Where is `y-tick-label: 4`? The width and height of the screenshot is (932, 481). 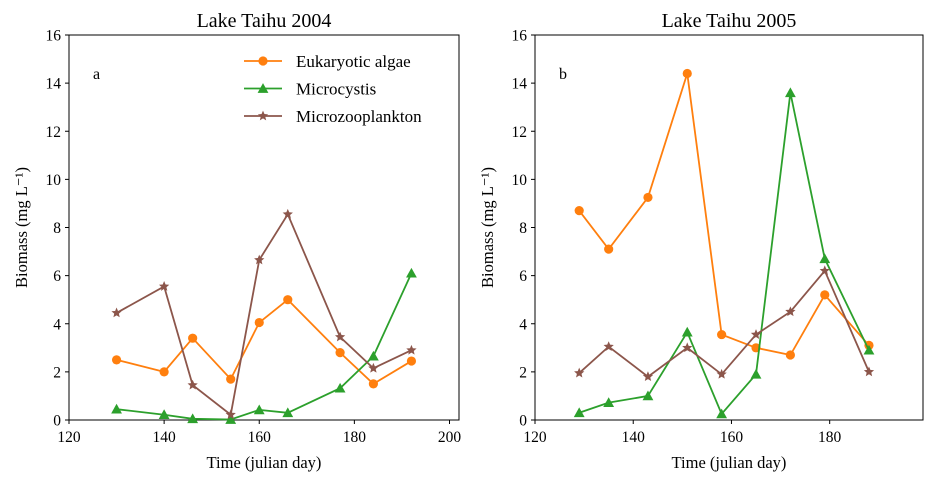 y-tick-label: 4 is located at coordinates (523, 324).